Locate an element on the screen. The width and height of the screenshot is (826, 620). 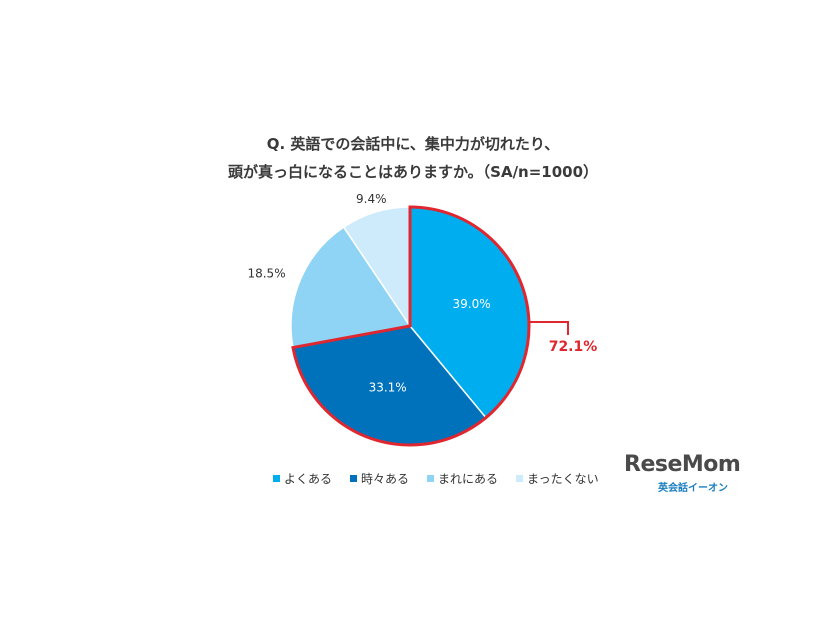
highlight-label: 72.1% is located at coordinates (573, 347).